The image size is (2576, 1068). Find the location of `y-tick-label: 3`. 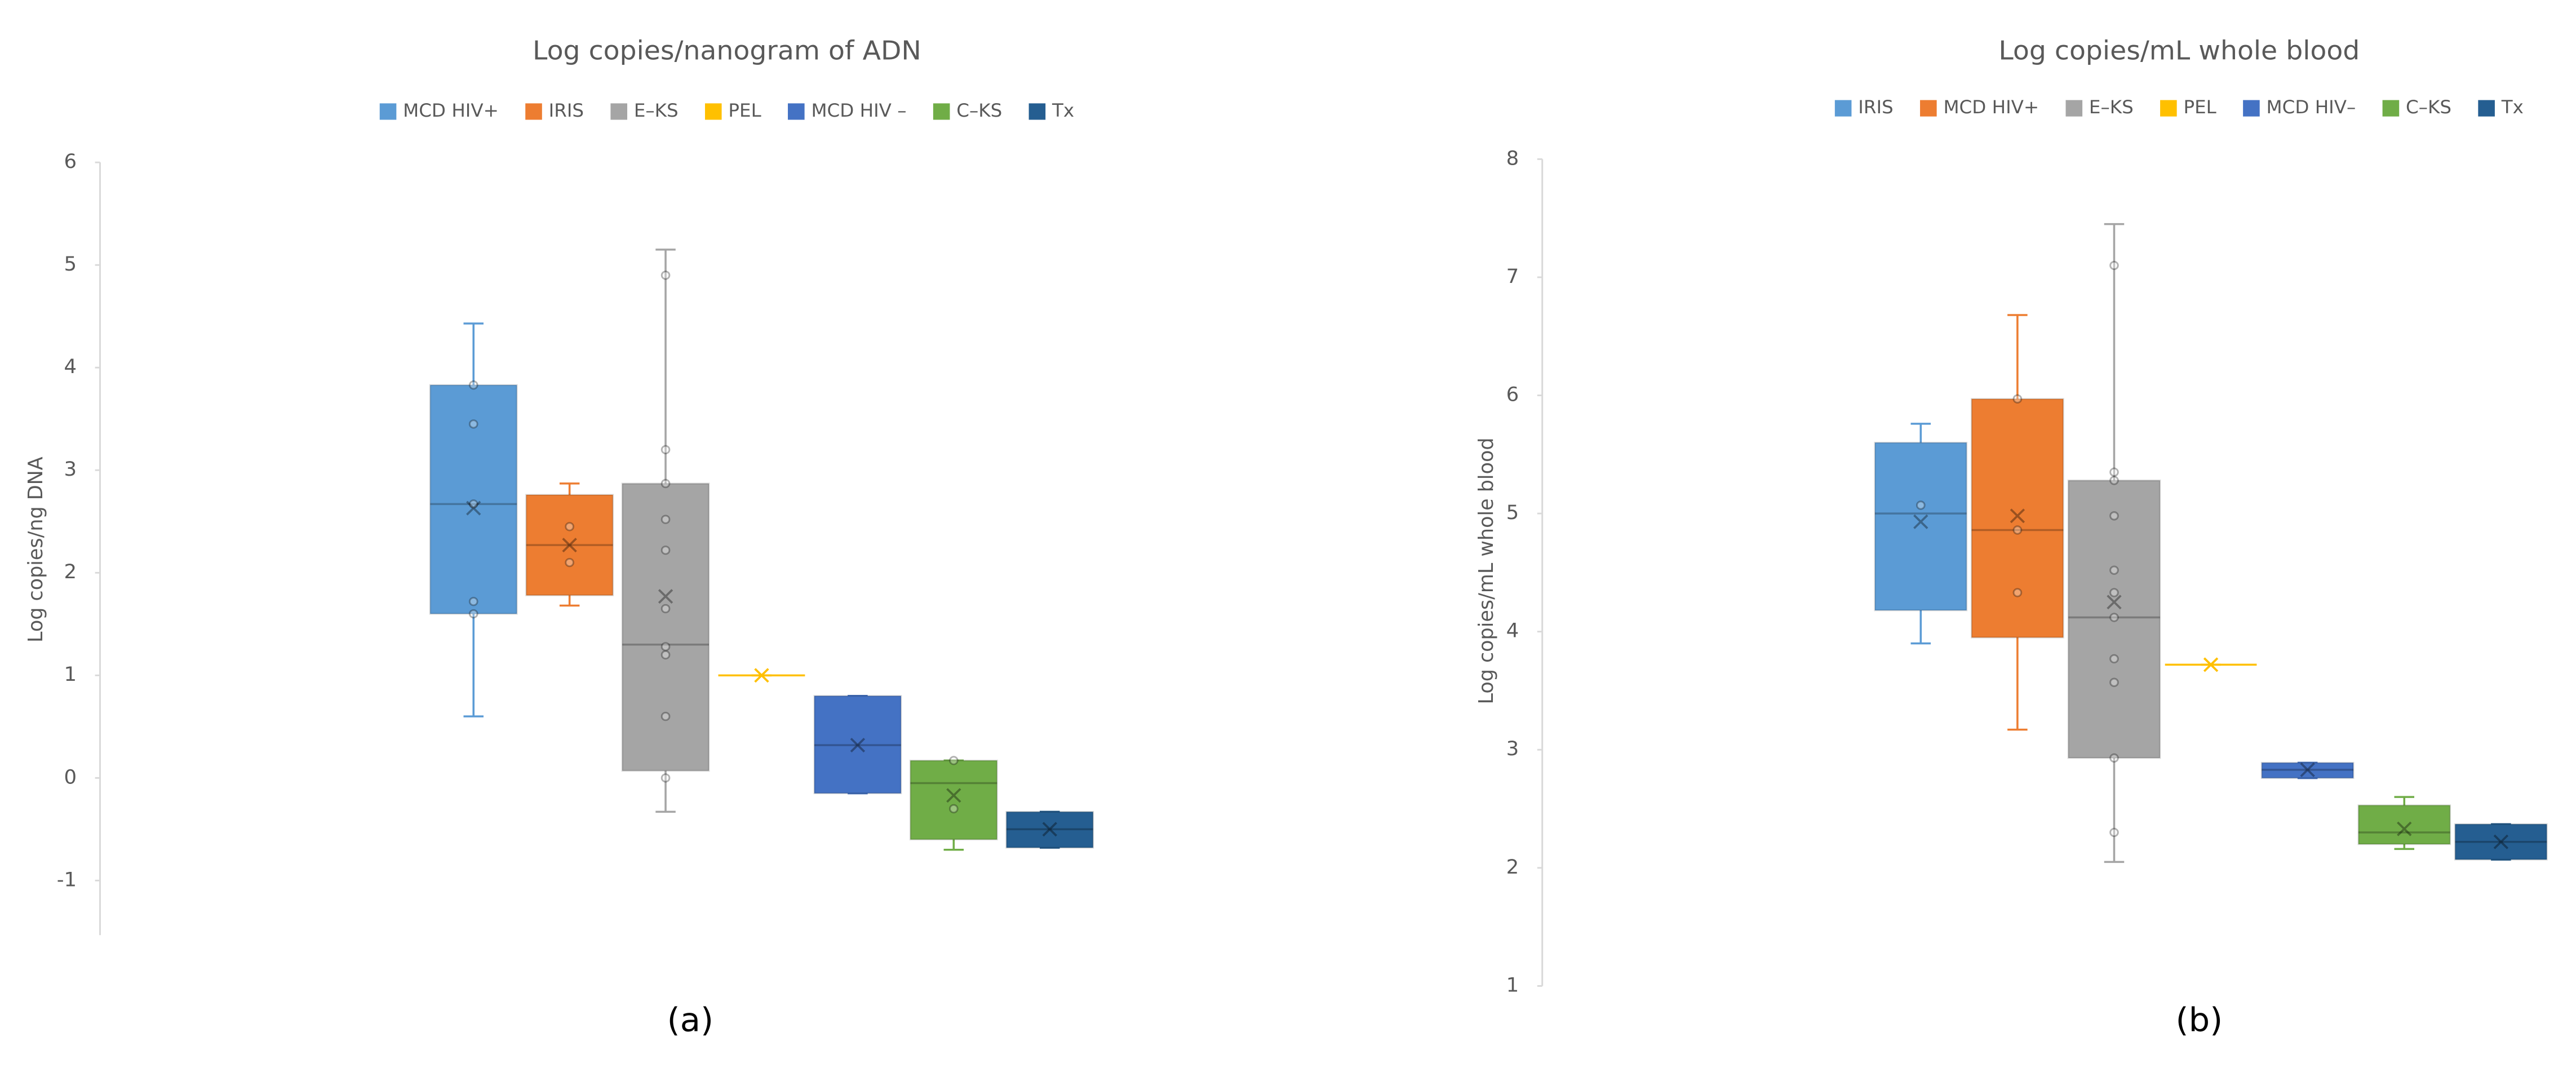

y-tick-label: 3 is located at coordinates (70, 469).